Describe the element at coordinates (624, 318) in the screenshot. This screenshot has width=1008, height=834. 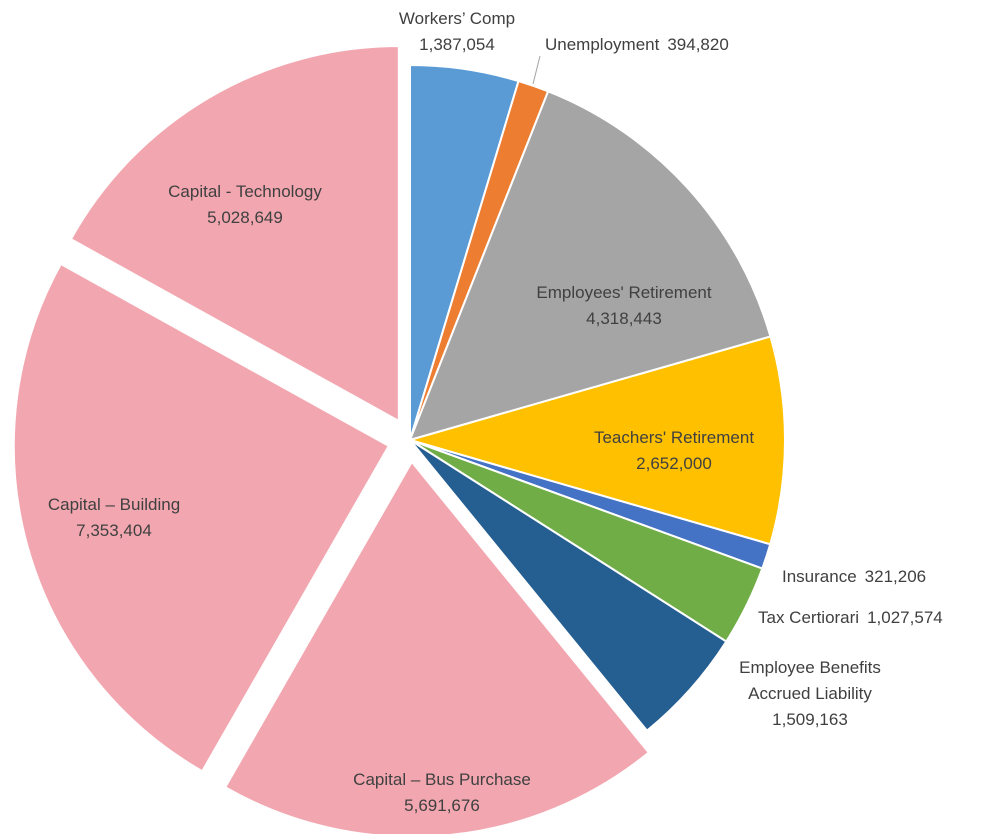
I see `label-value: 4,318,443` at that location.